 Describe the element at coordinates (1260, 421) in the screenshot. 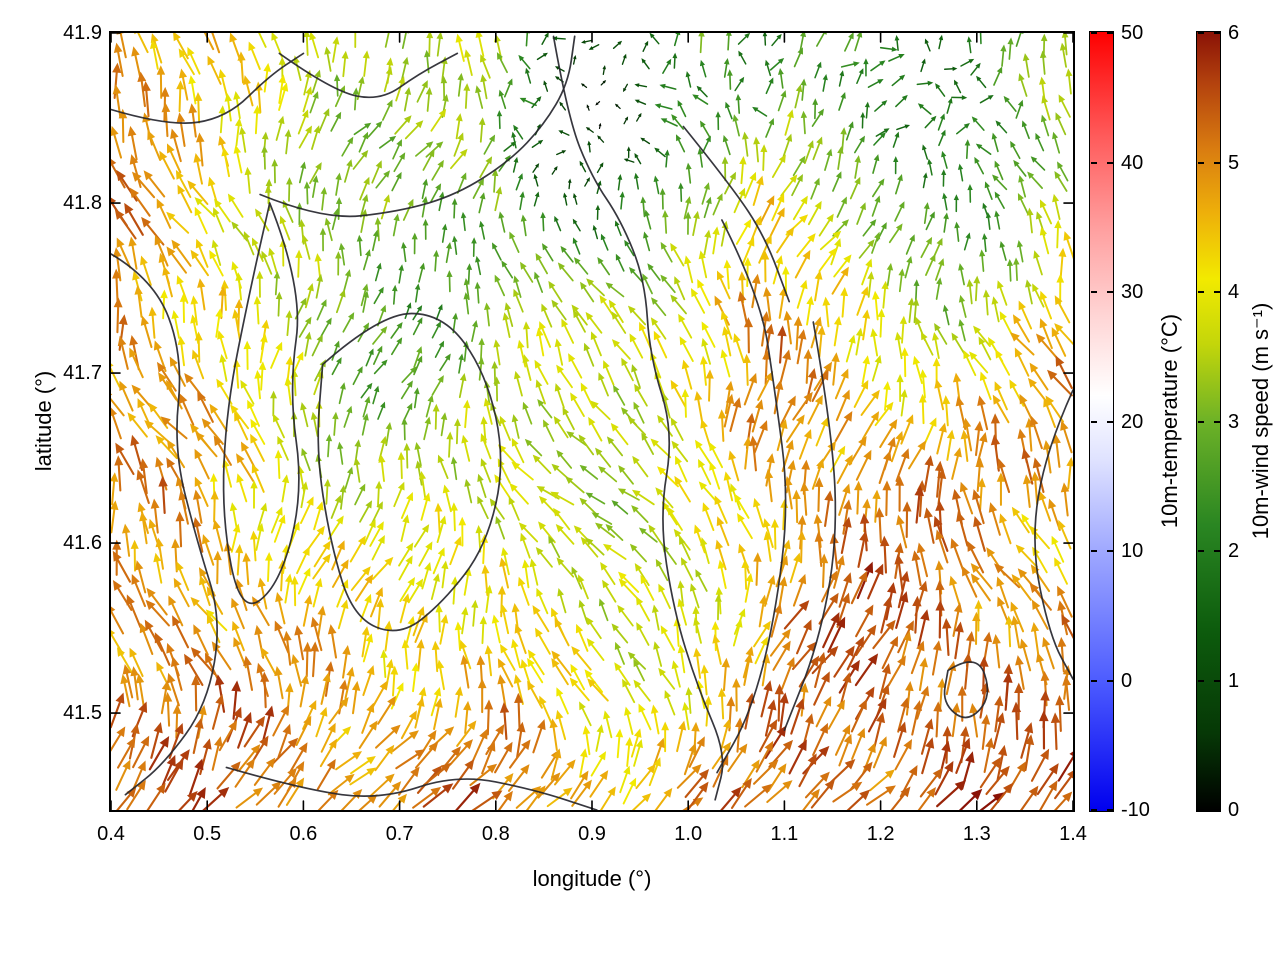

I see `wind-speed-colorbar-label: 10m-wind speed (m s⁻¹)` at that location.